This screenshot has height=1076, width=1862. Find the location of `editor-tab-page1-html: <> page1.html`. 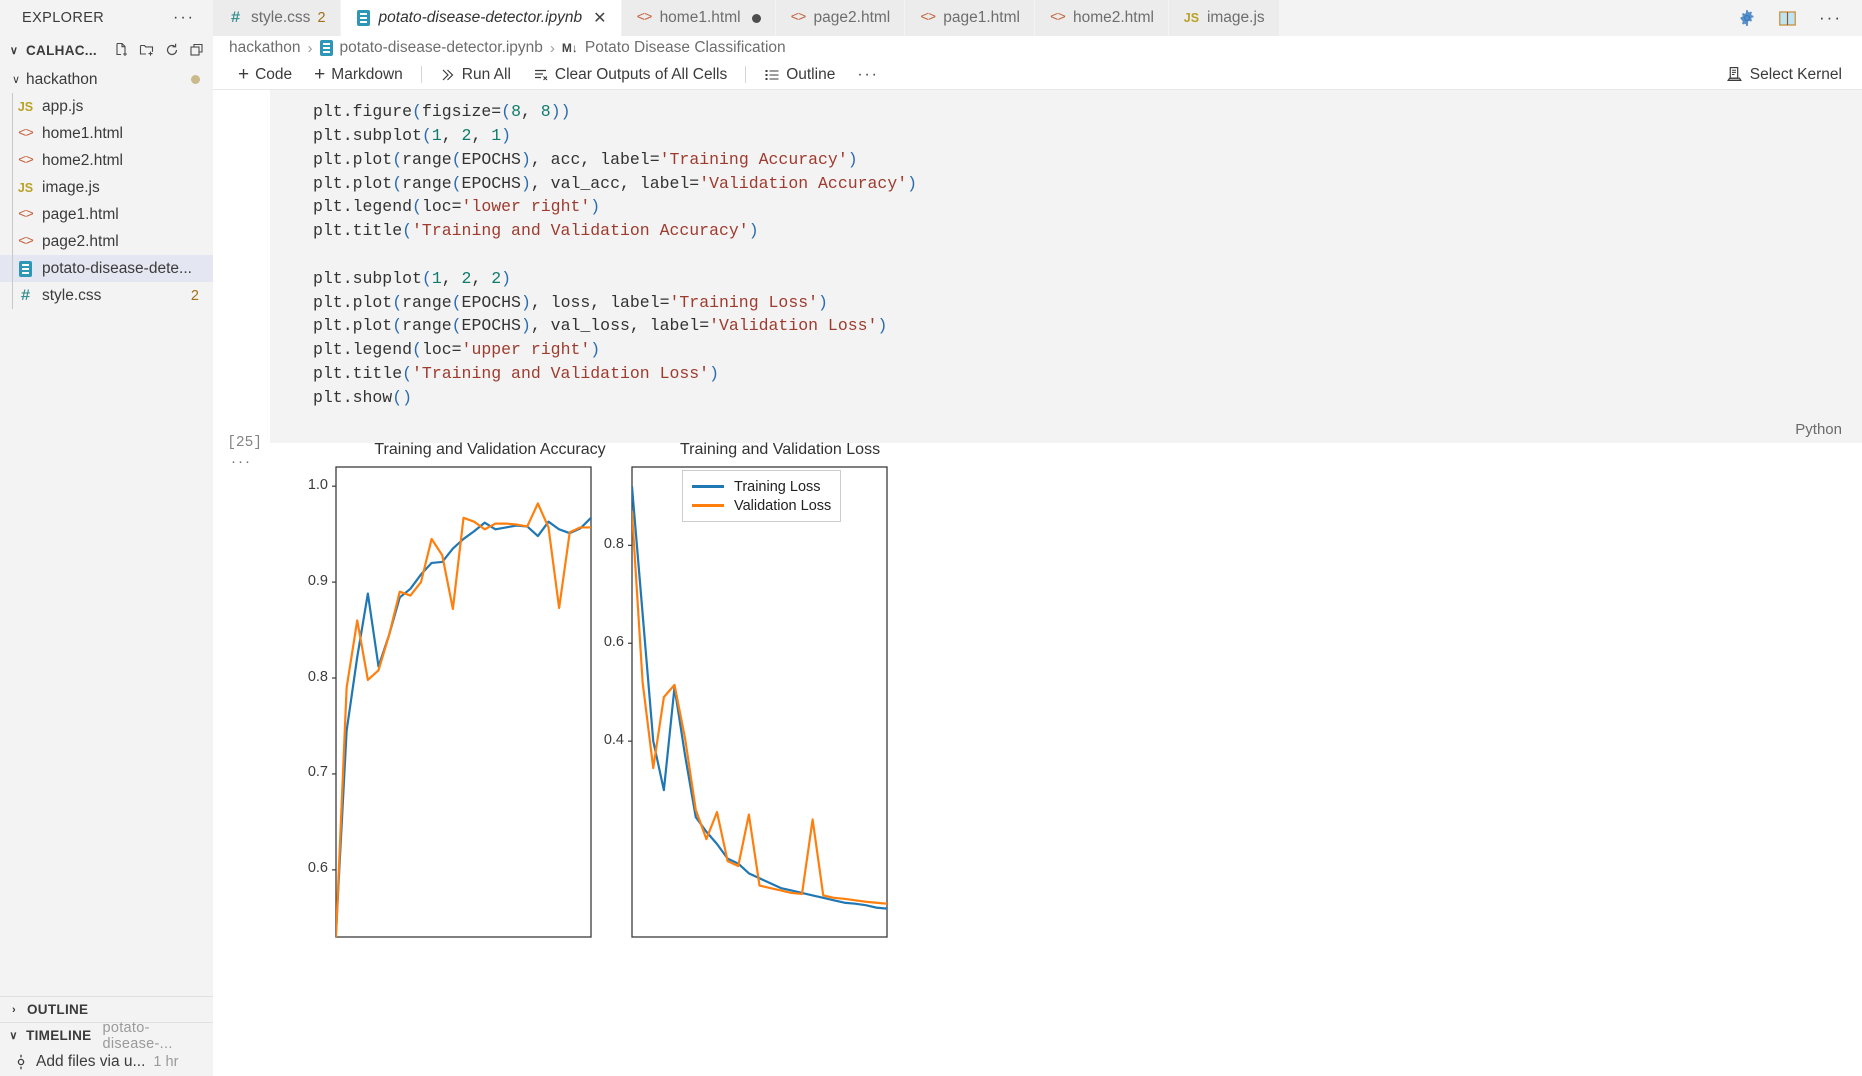

editor-tab-page1-html: <> page1.html is located at coordinates (970, 18).